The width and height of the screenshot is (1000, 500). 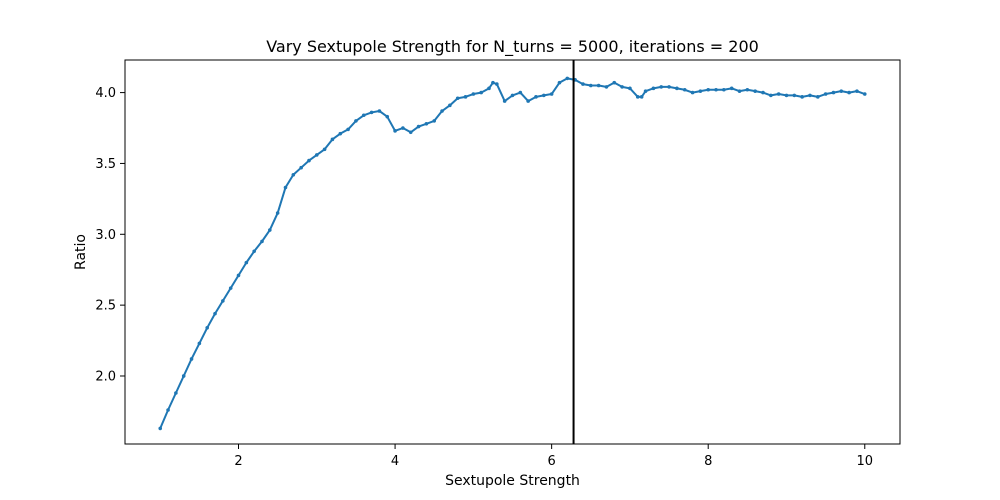 I want to click on y-tick-label: 3.5, so click(x=105, y=164).